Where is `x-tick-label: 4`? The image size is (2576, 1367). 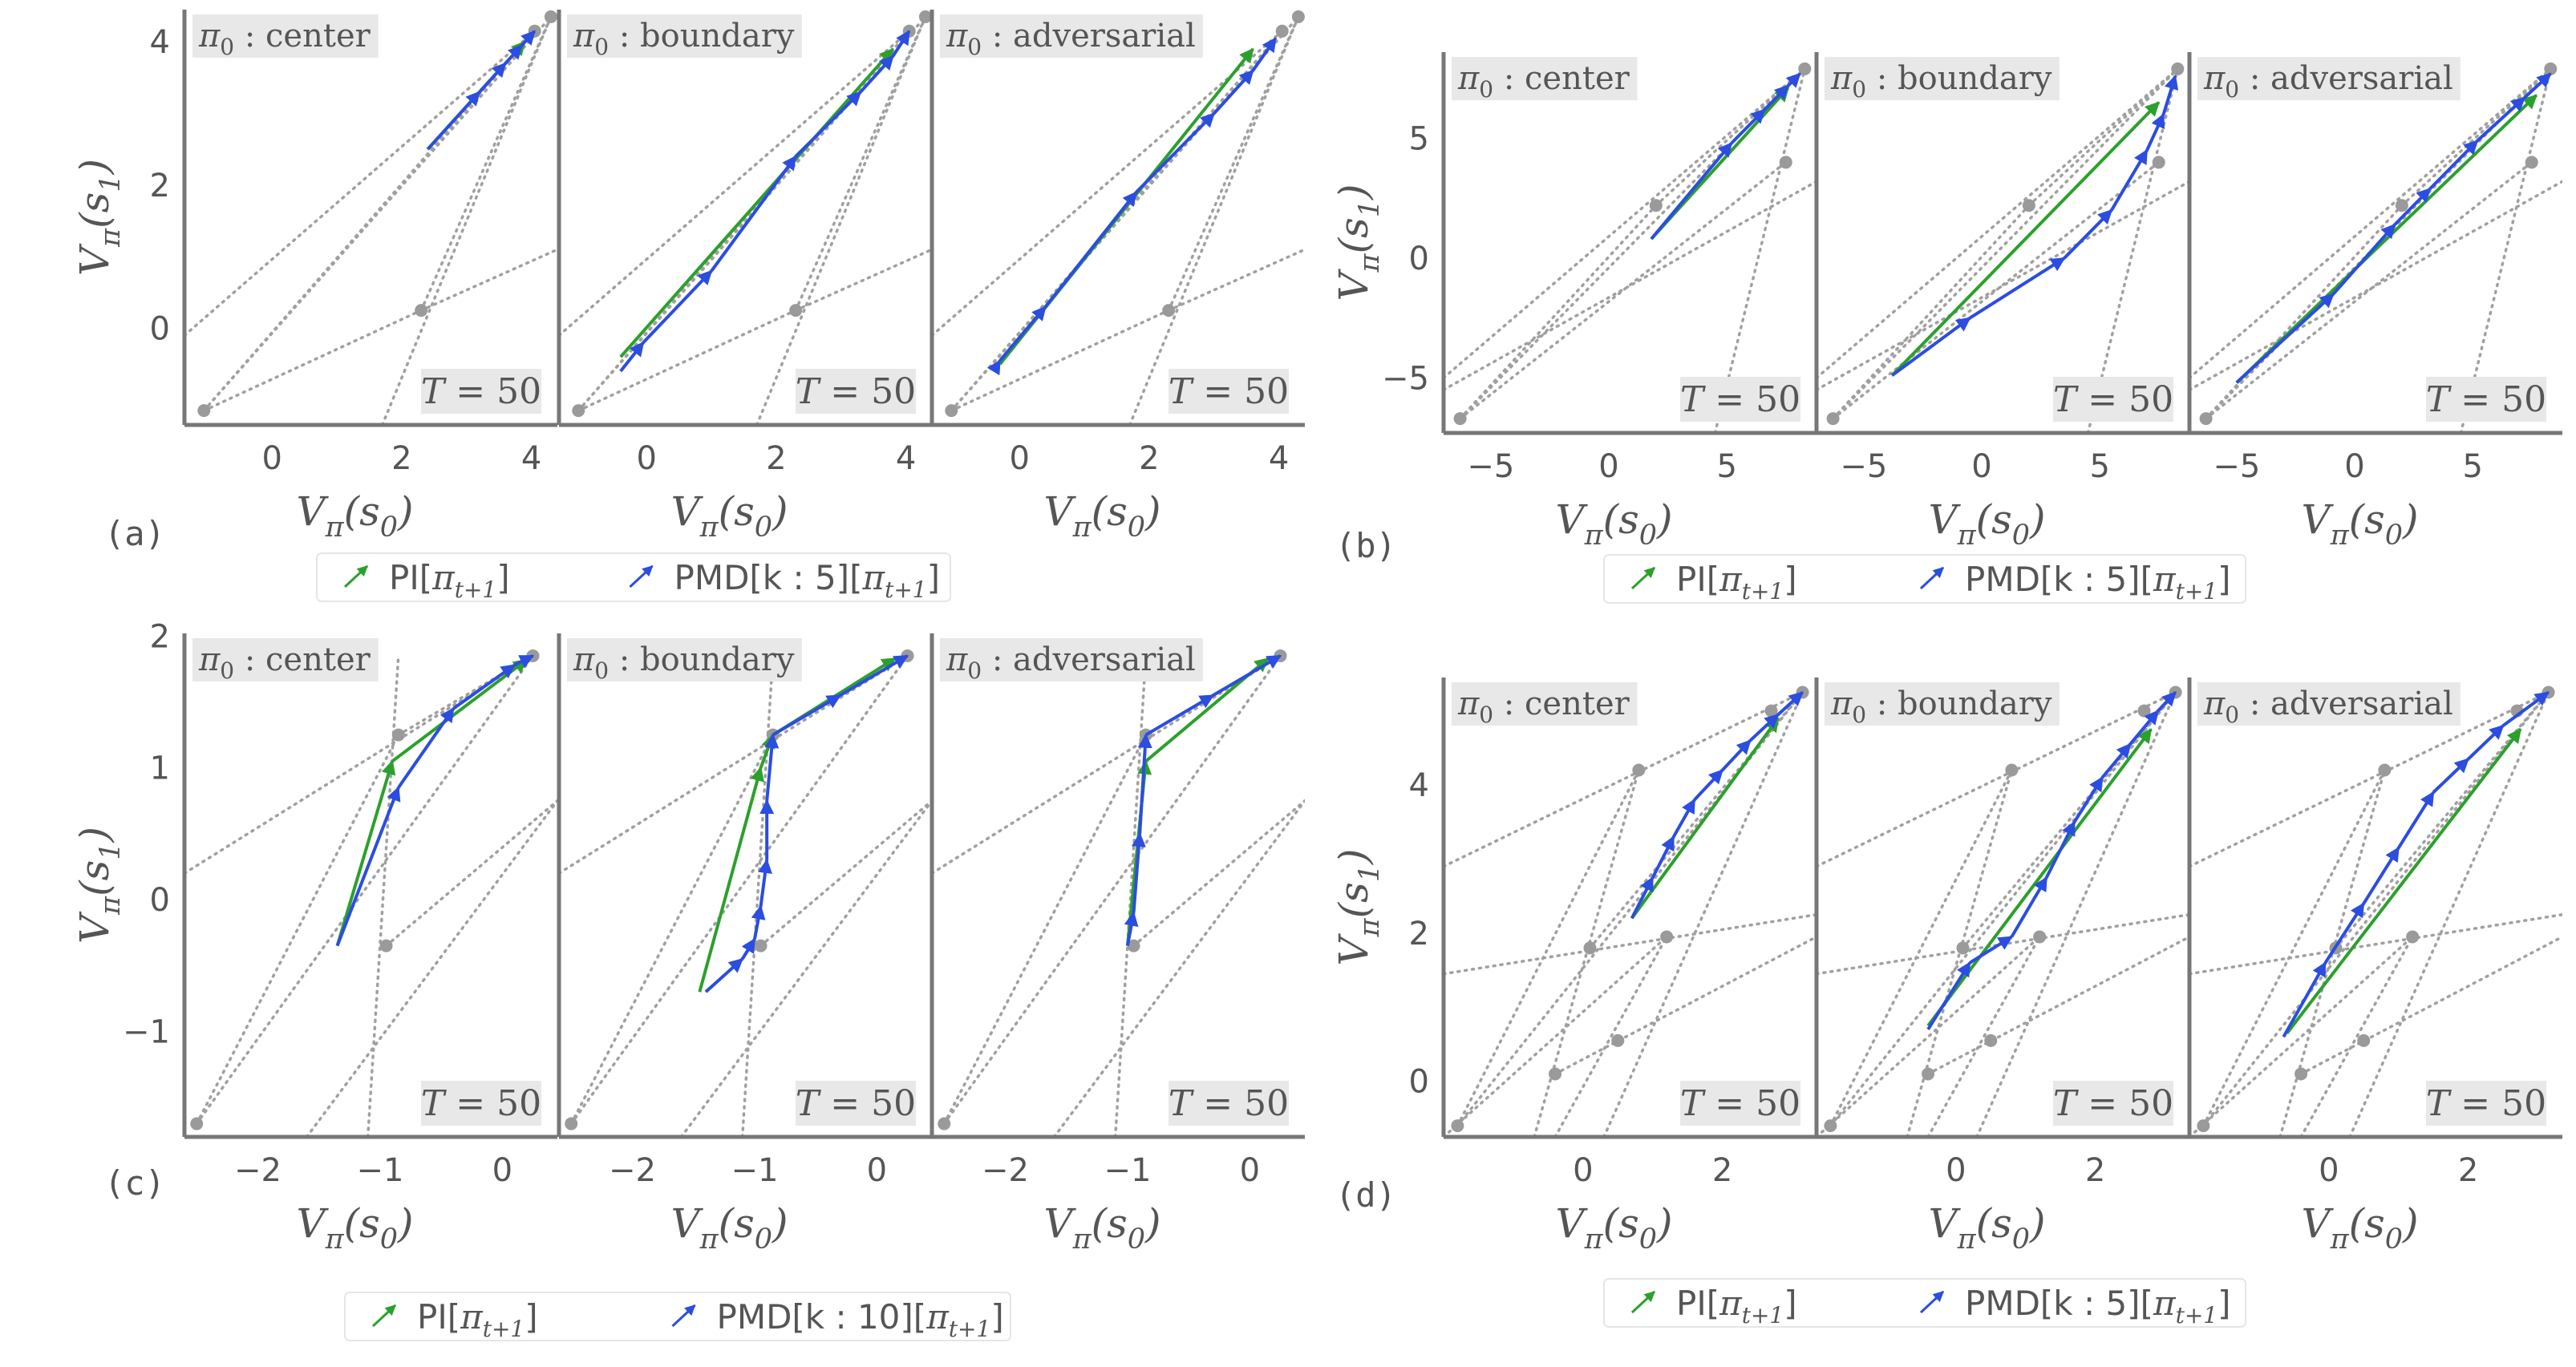 x-tick-label: 4 is located at coordinates (1279, 459).